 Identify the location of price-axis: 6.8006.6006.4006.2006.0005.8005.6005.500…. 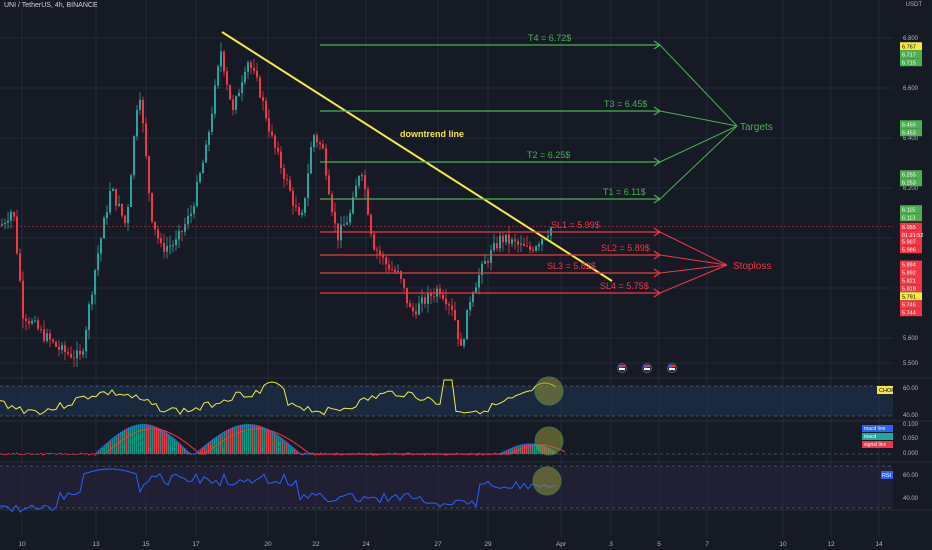
(911, 201).